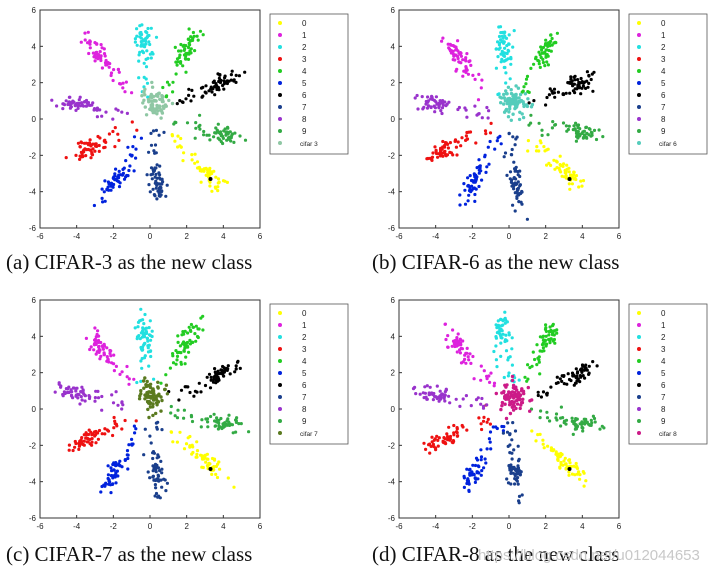 This screenshot has height=575, width=718. I want to click on x-tick-label: -6, so click(40, 236).